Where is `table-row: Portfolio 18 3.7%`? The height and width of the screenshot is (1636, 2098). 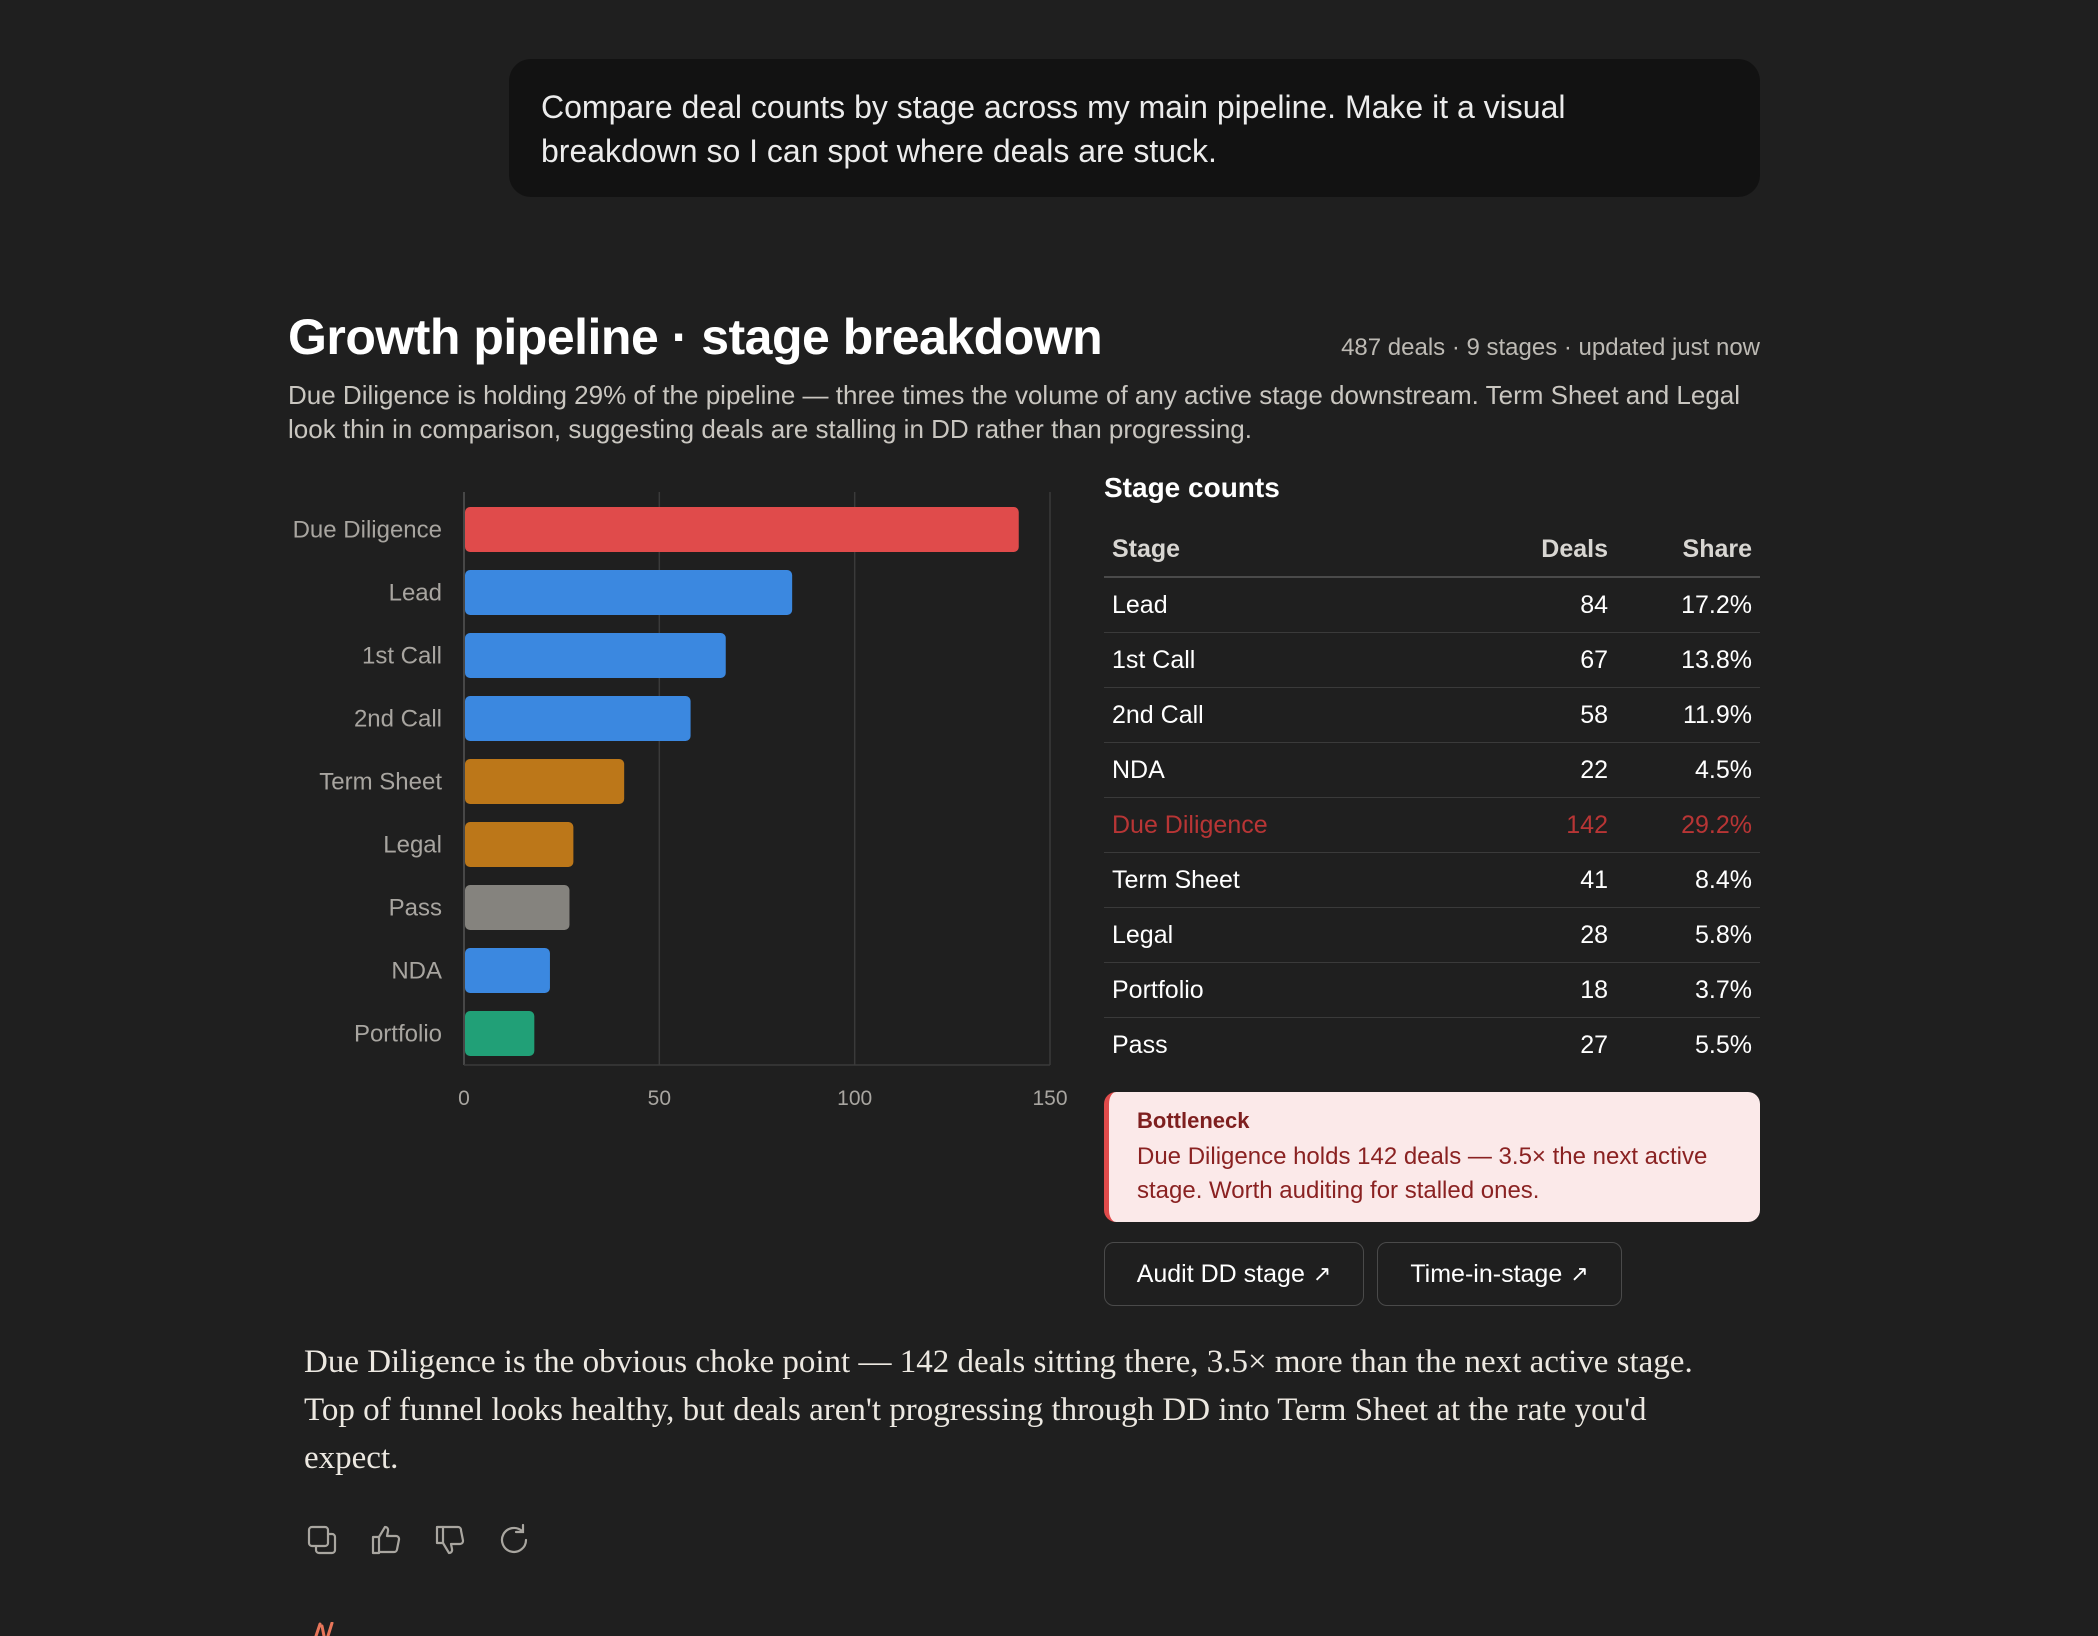 table-row: Portfolio 18 3.7% is located at coordinates (1432, 990).